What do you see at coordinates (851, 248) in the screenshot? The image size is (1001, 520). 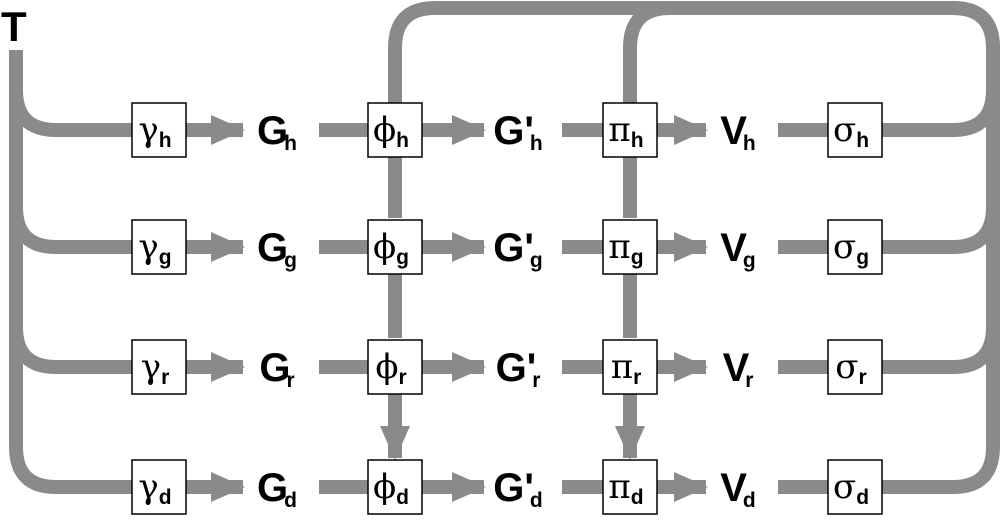 I see `sigma-g-label: σg` at bounding box center [851, 248].